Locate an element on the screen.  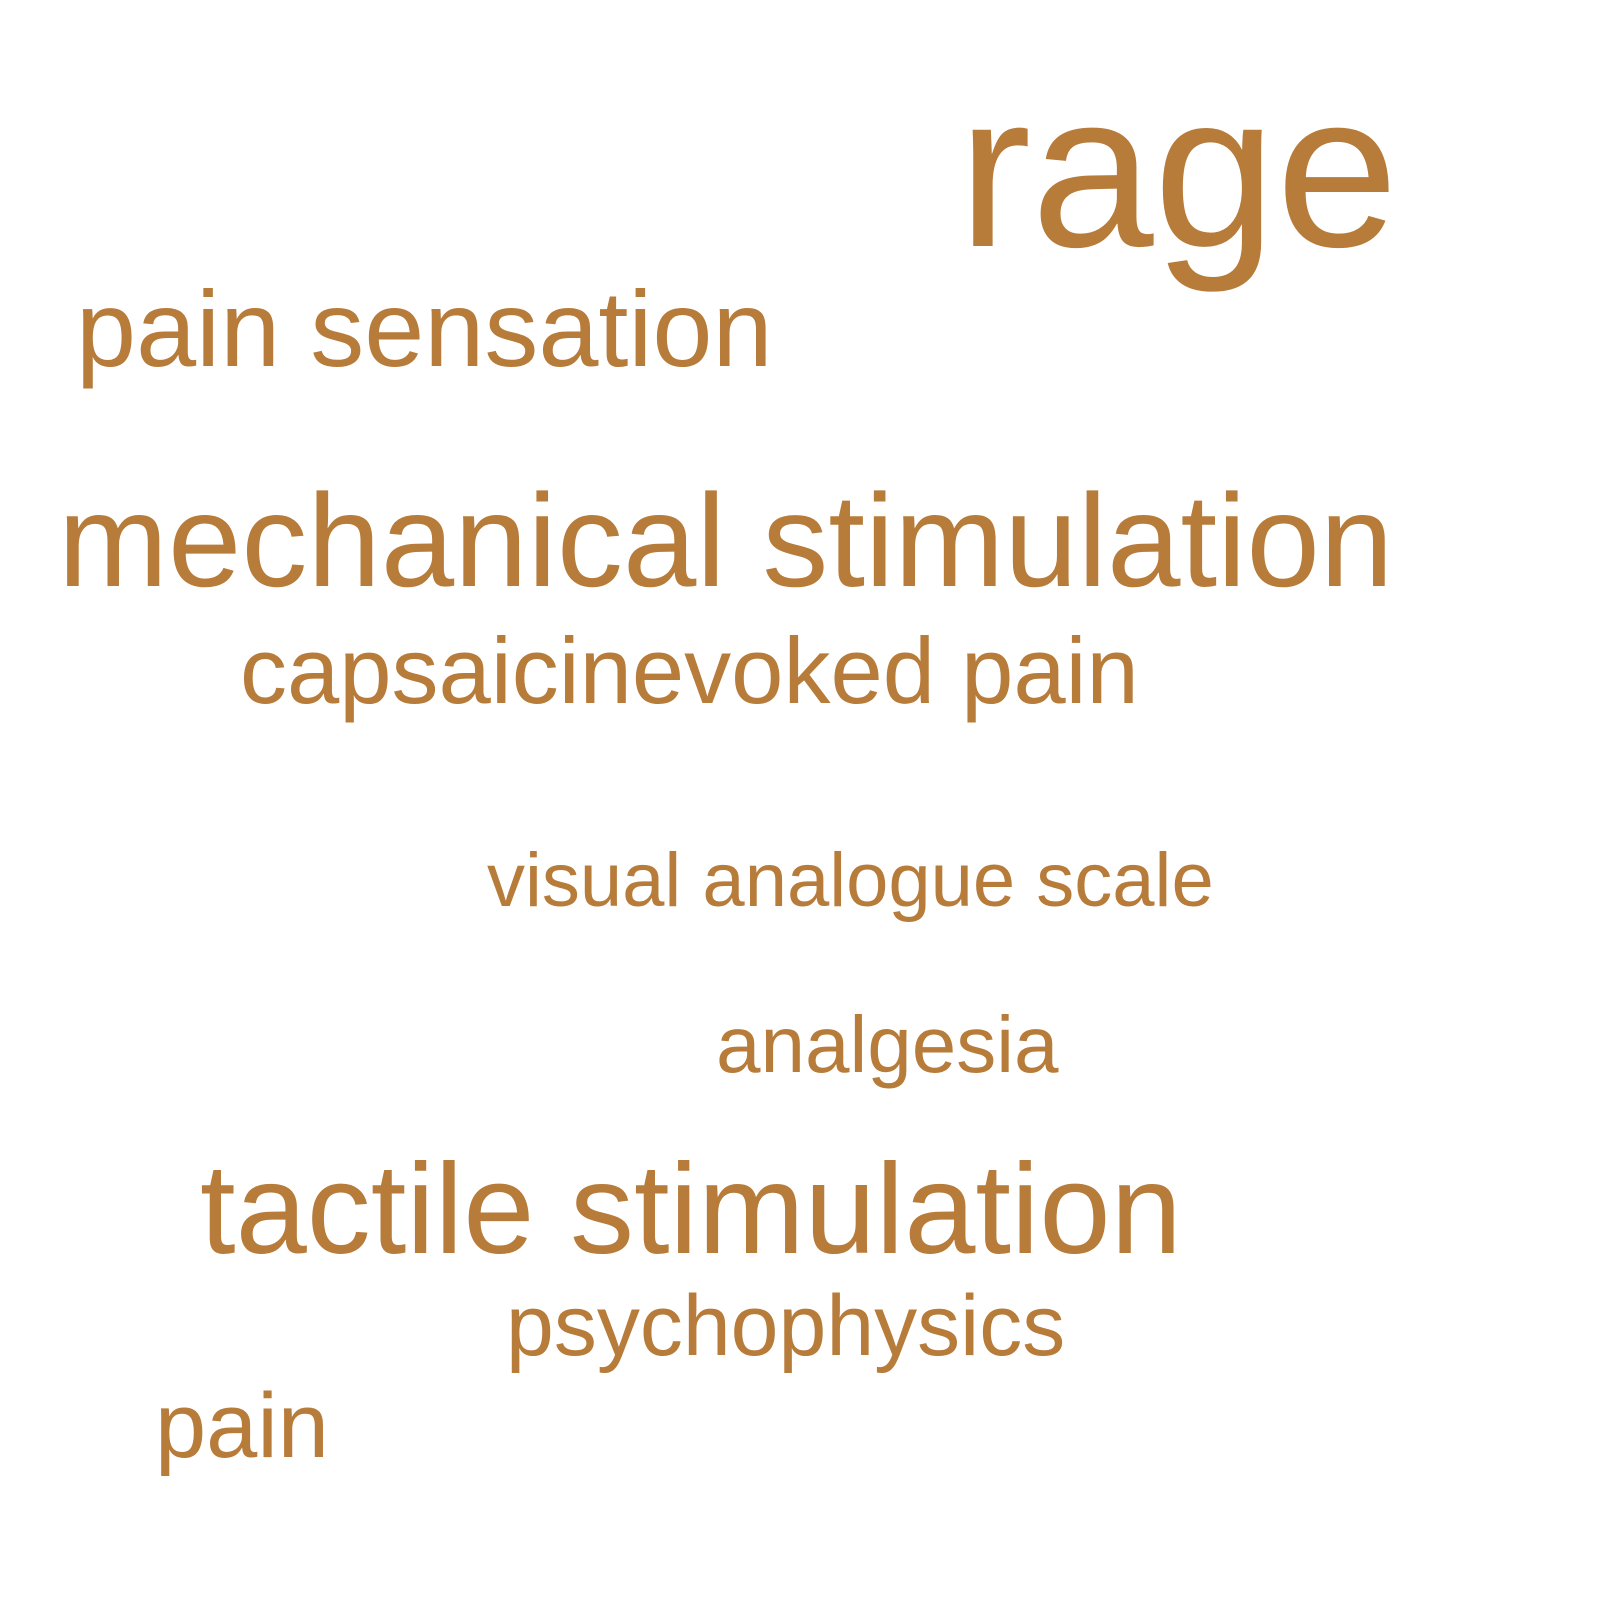
word-pain: pain is located at coordinates (242, 1426).